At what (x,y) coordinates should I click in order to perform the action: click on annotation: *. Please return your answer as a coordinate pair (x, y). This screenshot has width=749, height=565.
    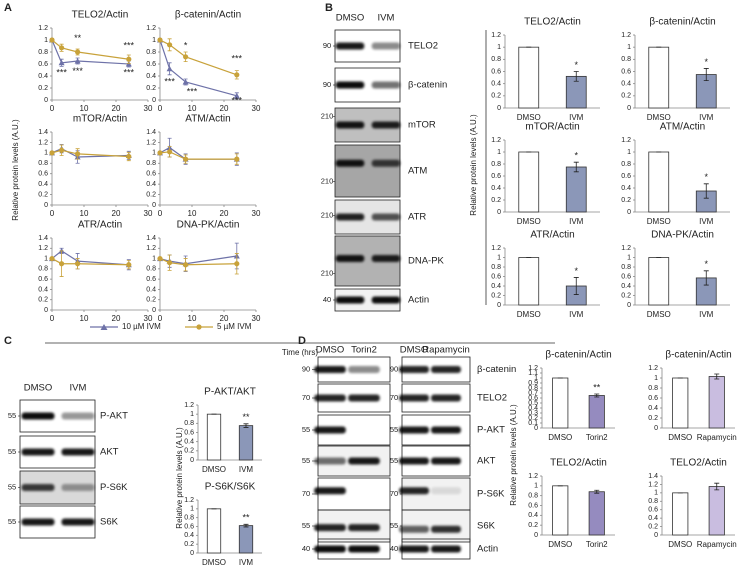
    Looking at the image, I should click on (186, 45).